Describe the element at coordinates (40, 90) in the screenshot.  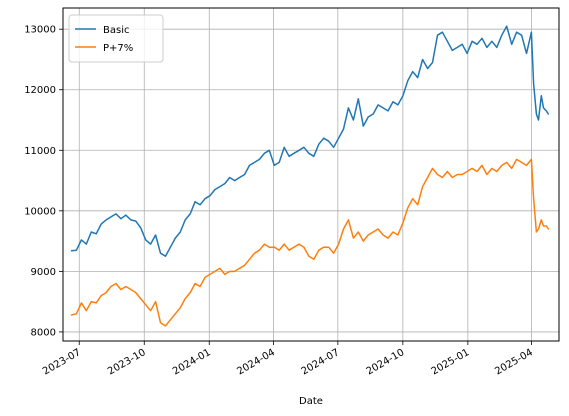
I see `y-tick-label: 12000` at that location.